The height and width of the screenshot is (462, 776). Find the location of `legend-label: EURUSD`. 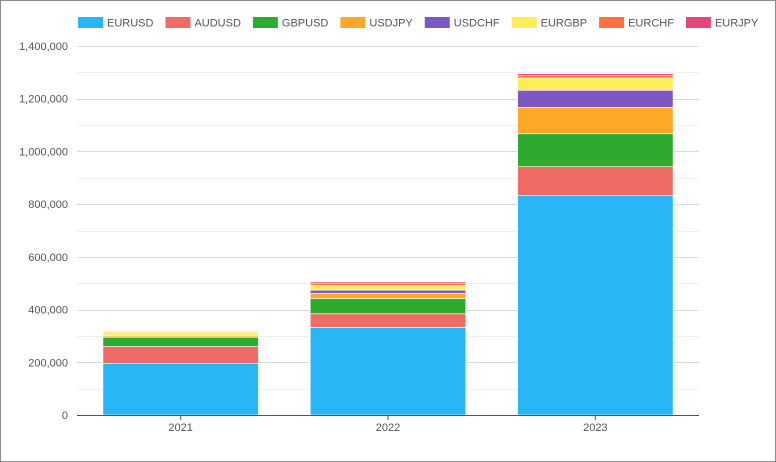

legend-label: EURUSD is located at coordinates (130, 24).